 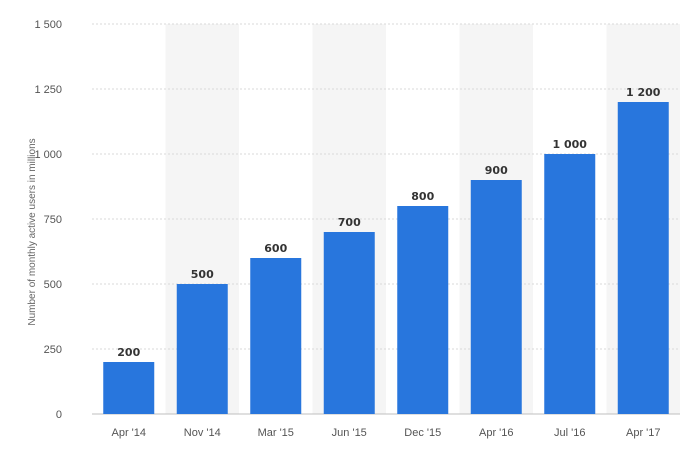 What do you see at coordinates (53, 350) in the screenshot?
I see `y-tick-label: 250` at bounding box center [53, 350].